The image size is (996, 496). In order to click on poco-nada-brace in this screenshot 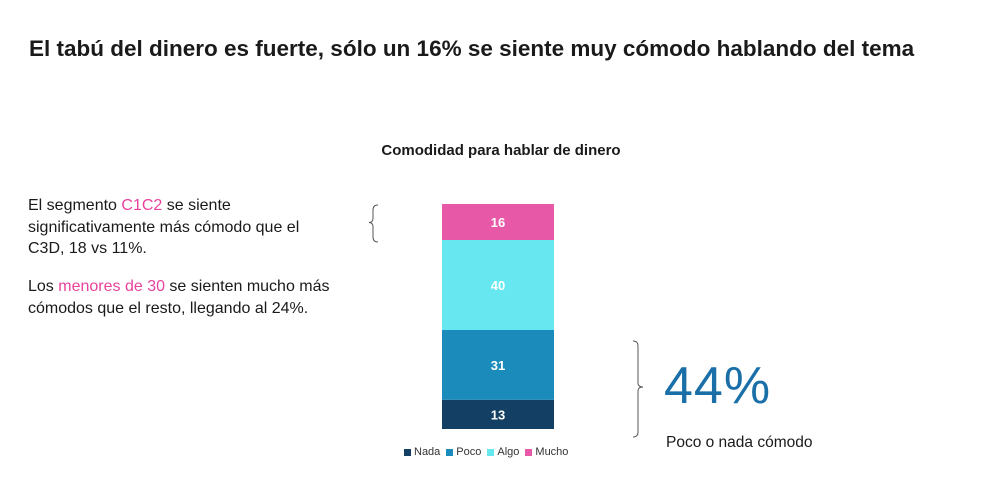, I will do `click(638, 389)`.